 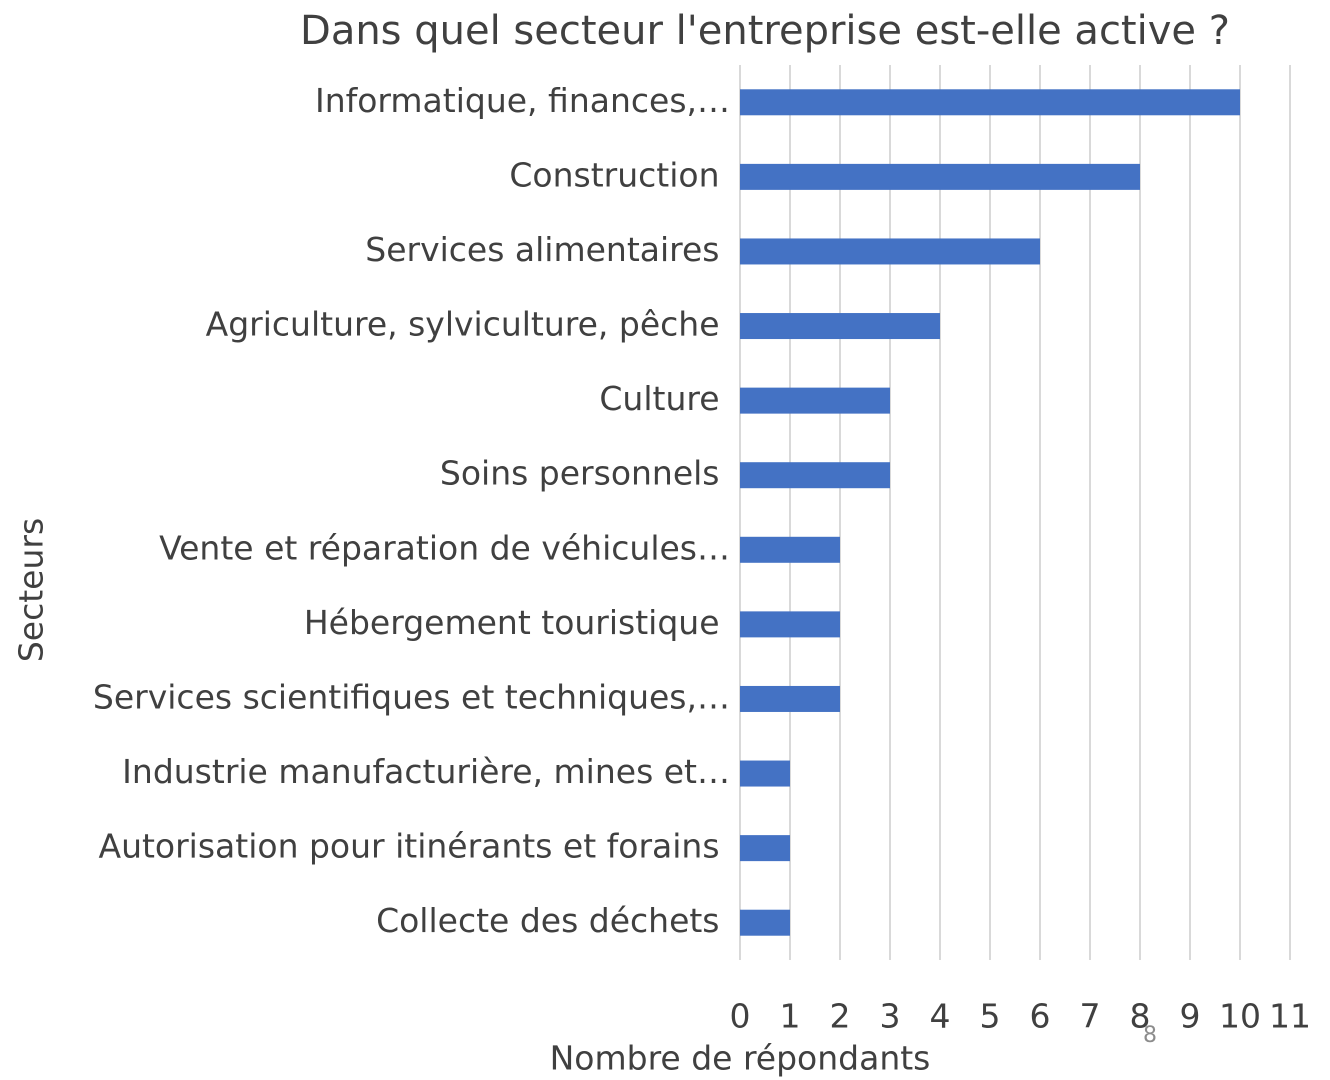 I want to click on x-tick-label: 0, so click(x=740, y=1016).